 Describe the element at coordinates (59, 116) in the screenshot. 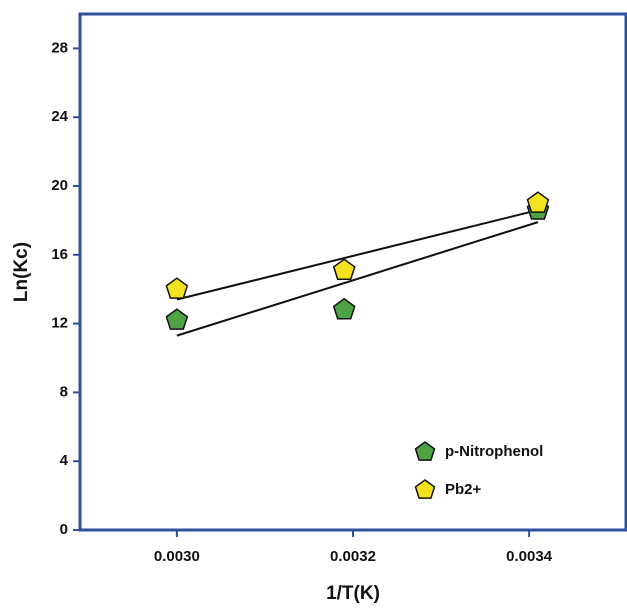

I see `y-tick-label: 24` at that location.